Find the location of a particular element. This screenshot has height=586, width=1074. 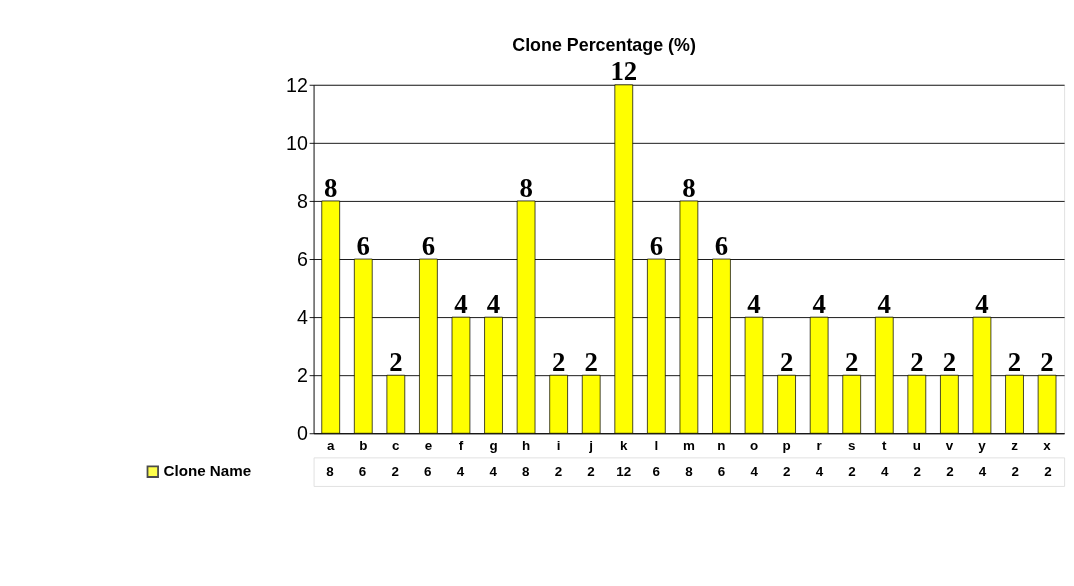

x-tick-label: z is located at coordinates (1015, 445).